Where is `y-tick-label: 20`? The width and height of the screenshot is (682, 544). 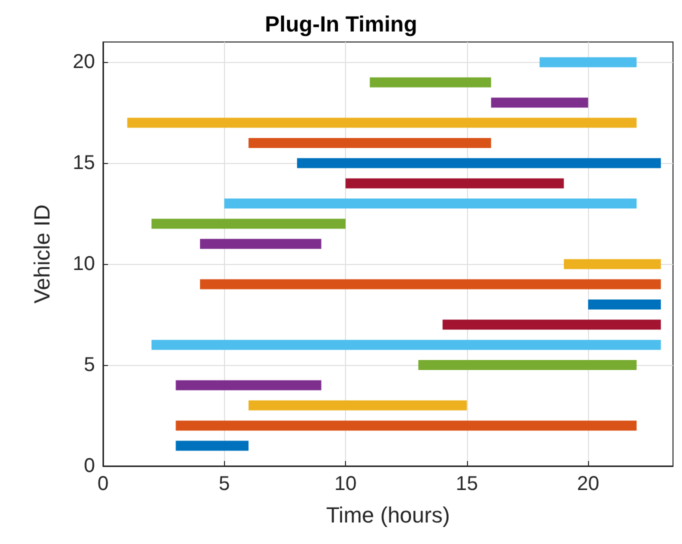 y-tick-label: 20 is located at coordinates (83, 62).